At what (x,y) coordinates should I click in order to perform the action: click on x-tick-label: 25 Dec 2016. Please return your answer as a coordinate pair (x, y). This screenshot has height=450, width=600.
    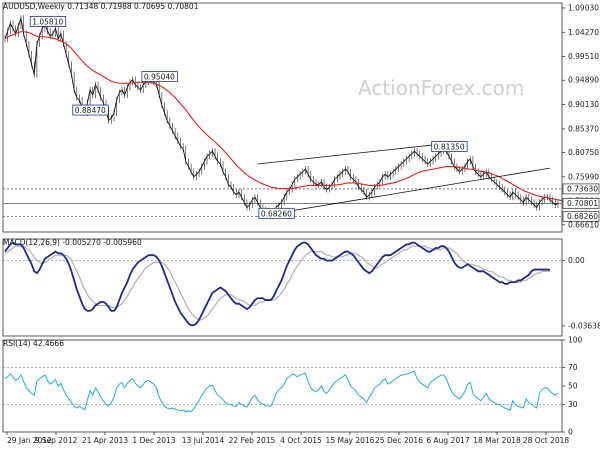
    Looking at the image, I should click on (399, 440).